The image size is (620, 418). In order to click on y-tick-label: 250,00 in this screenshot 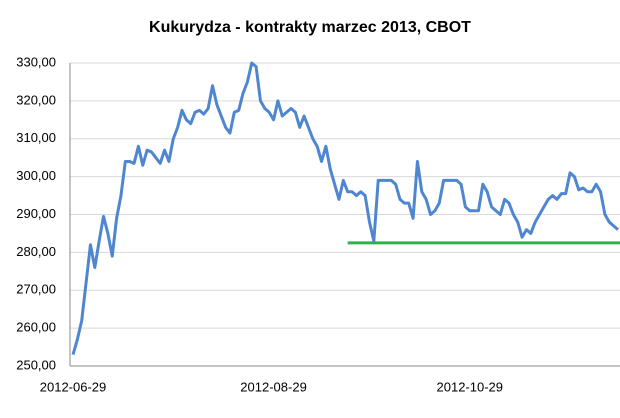, I will do `click(36, 364)`.